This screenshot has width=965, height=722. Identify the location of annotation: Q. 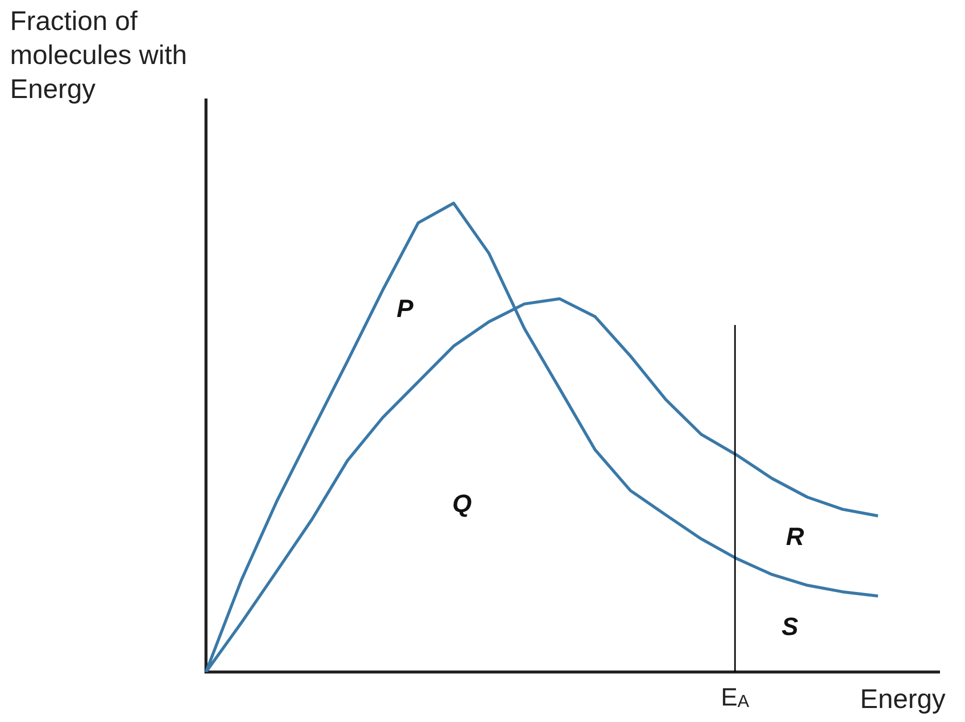
(462, 504).